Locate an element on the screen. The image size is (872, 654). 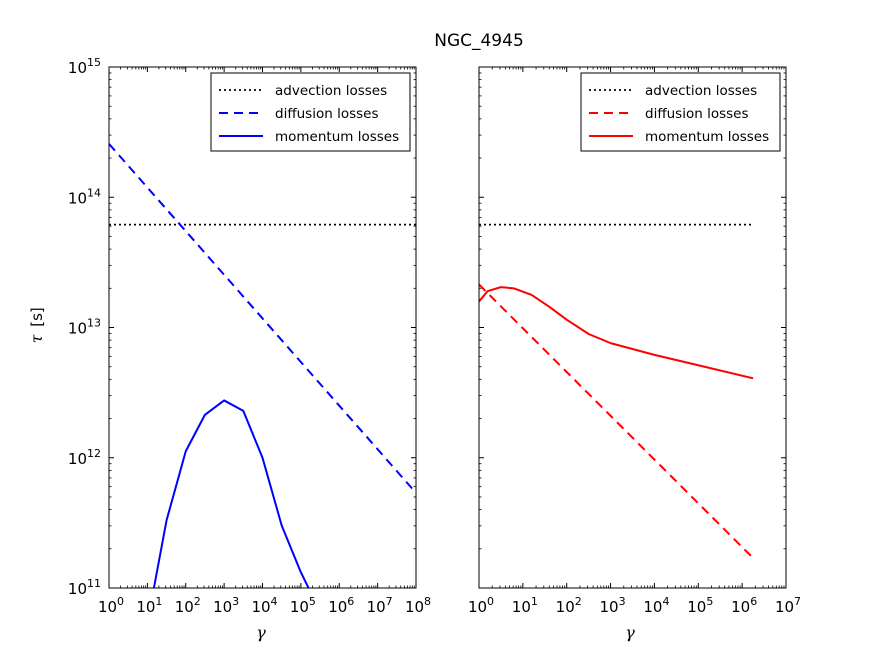
x-axis-label-right: γ is located at coordinates (630, 632).